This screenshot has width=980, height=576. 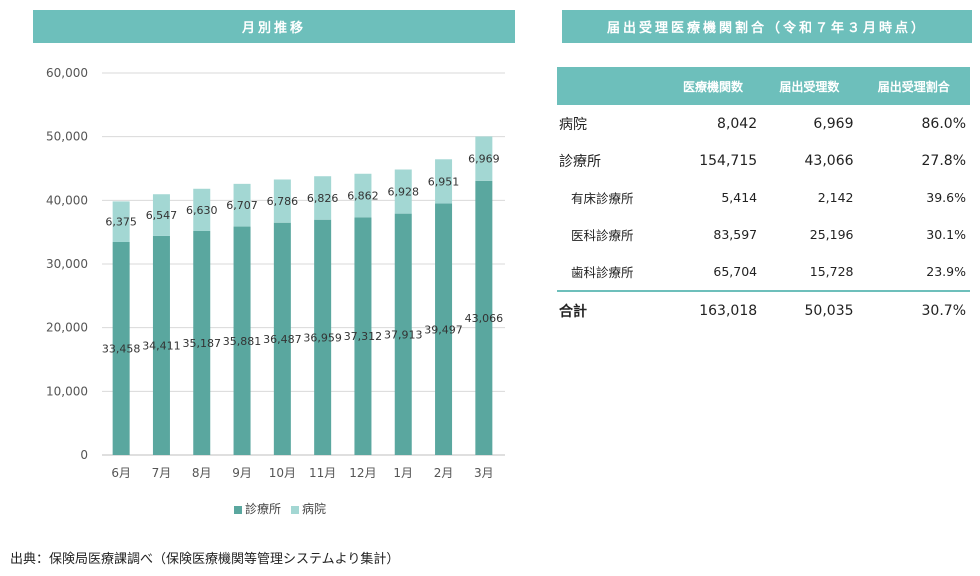 I want to click on y-tick-label: 60,000, so click(x=67, y=73).